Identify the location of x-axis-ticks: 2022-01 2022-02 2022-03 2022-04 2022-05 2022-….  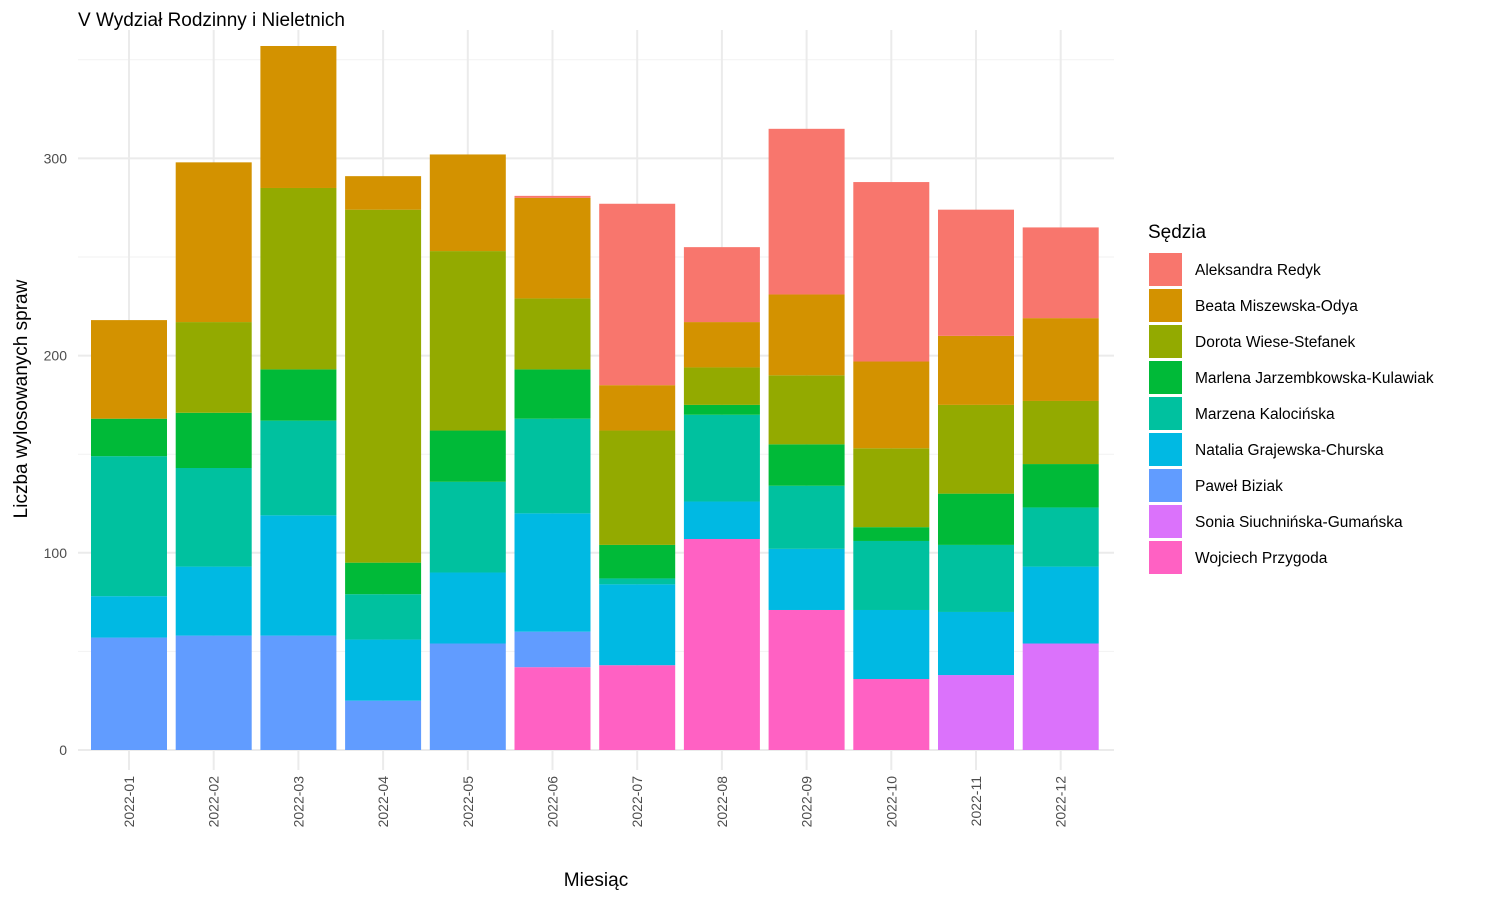
(595, 802).